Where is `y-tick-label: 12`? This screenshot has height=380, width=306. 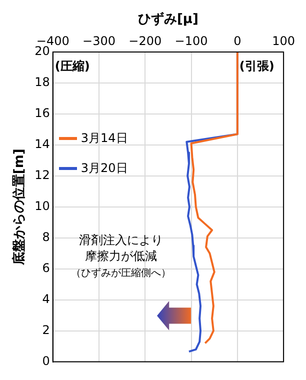
y-tick-label: 12 is located at coordinates (42, 175).